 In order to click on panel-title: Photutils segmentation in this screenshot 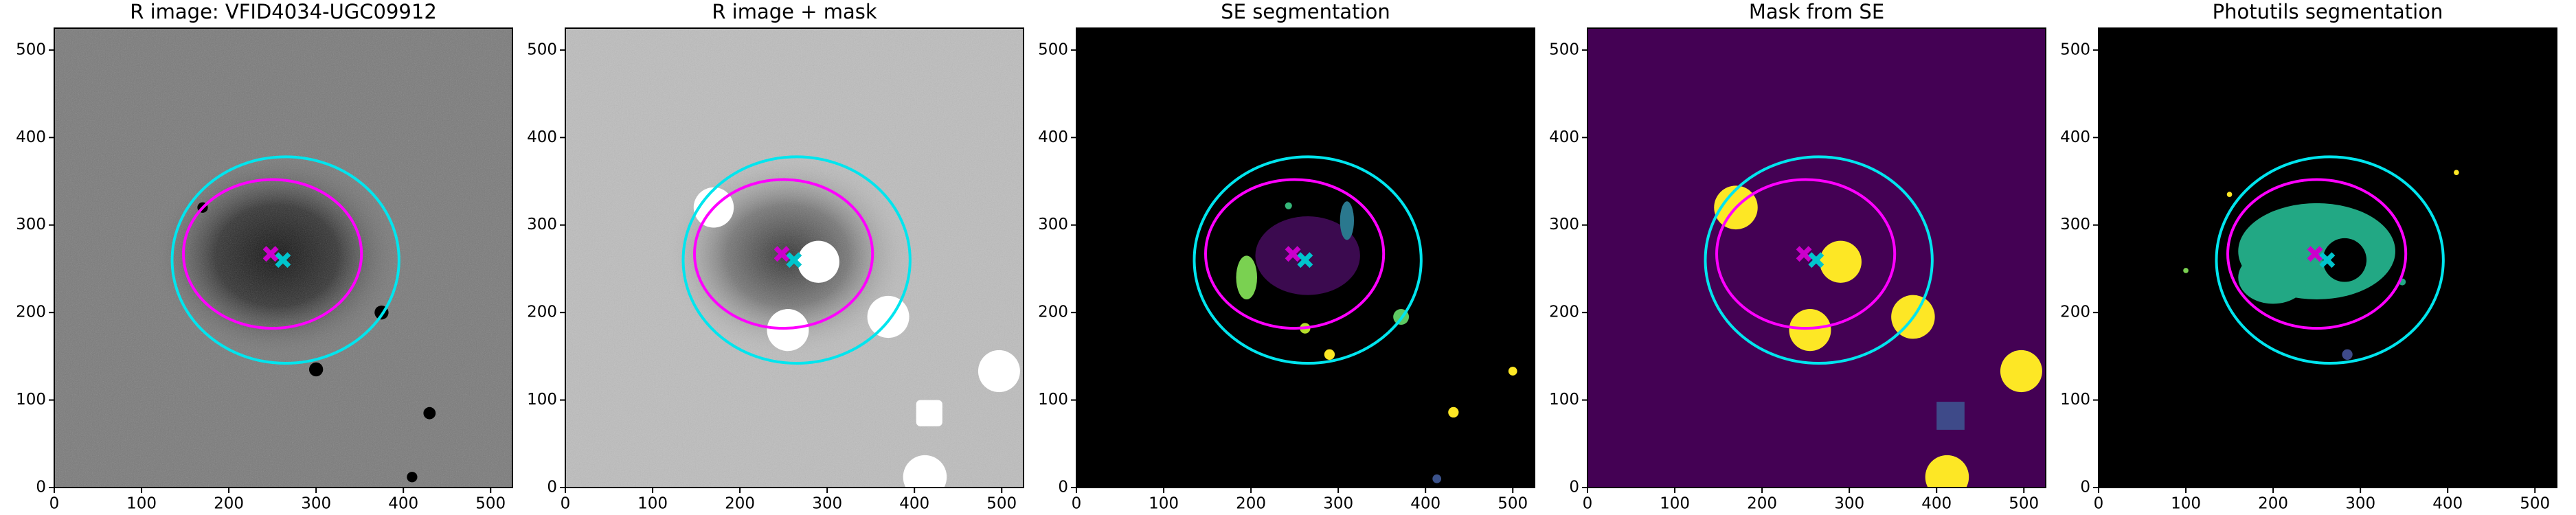, I will do `click(2328, 11)`.